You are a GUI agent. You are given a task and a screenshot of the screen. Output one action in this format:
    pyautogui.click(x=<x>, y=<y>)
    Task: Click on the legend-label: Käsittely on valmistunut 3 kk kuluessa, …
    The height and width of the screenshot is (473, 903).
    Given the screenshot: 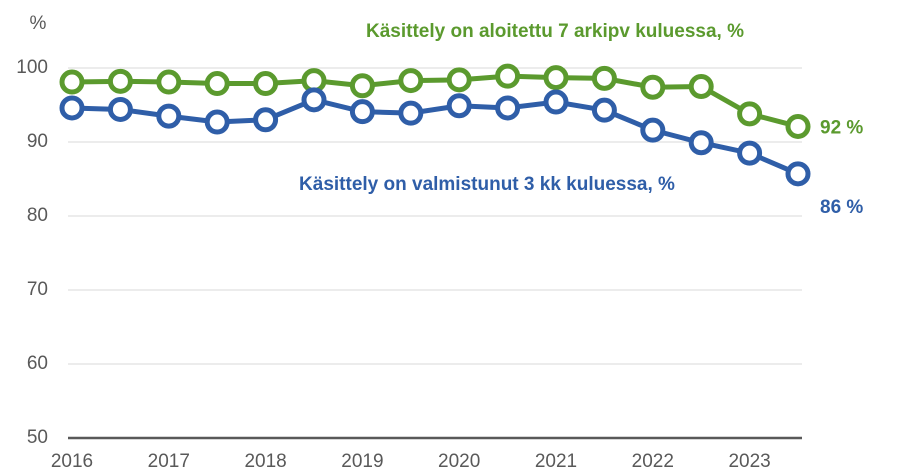 What is the action you would take?
    pyautogui.click(x=487, y=184)
    